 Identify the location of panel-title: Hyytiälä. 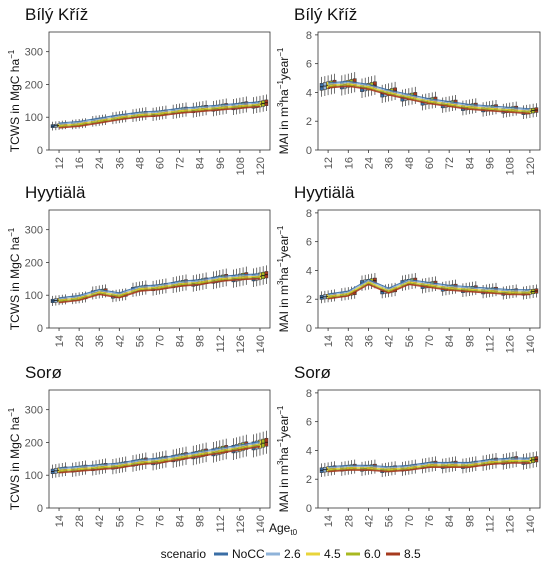
(324, 192).